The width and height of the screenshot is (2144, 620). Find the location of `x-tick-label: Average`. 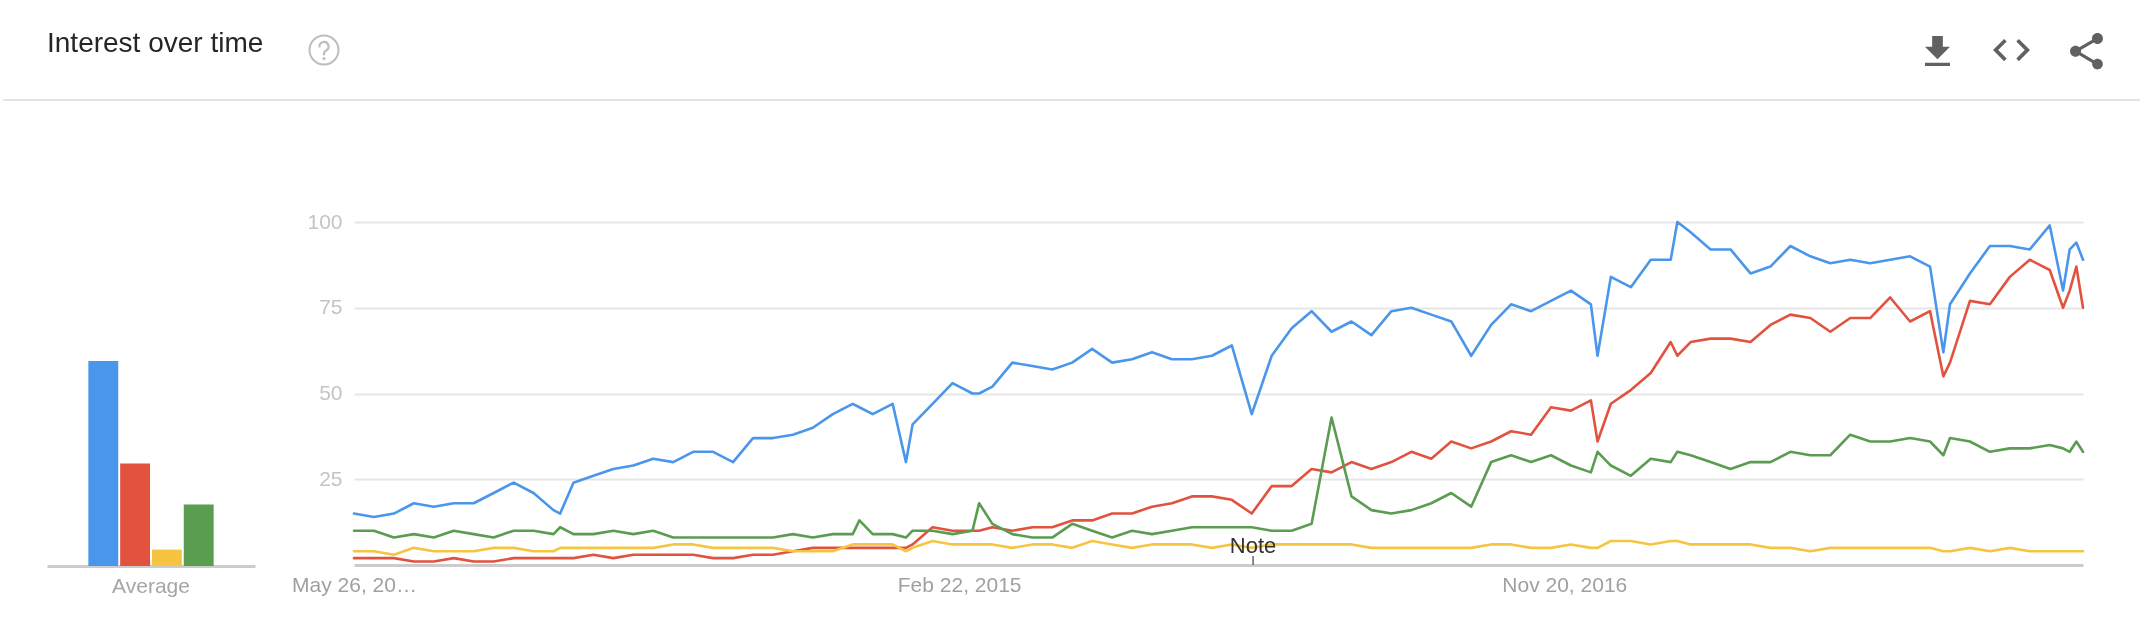

x-tick-label: Average is located at coordinates (151, 585).